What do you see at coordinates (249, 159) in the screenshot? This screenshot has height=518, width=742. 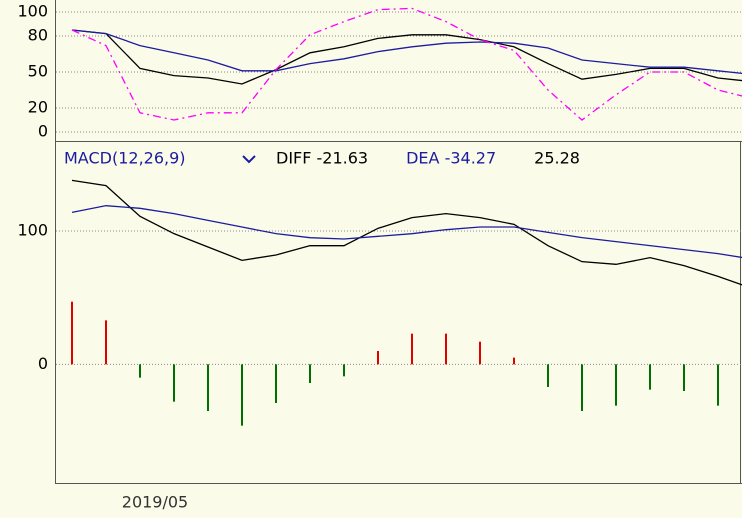 I see `dropdown-icon` at bounding box center [249, 159].